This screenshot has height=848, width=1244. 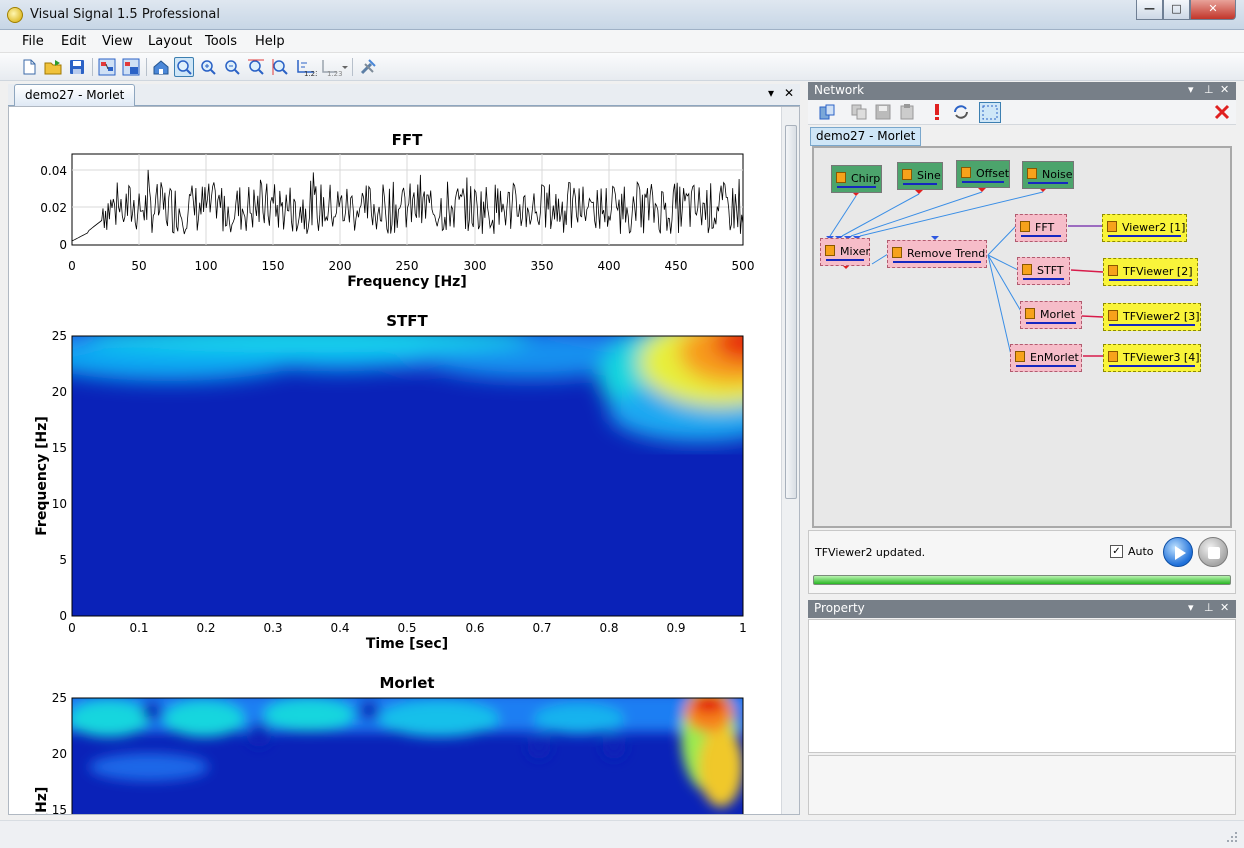 I want to click on add-module-icon, so click(x=827, y=112).